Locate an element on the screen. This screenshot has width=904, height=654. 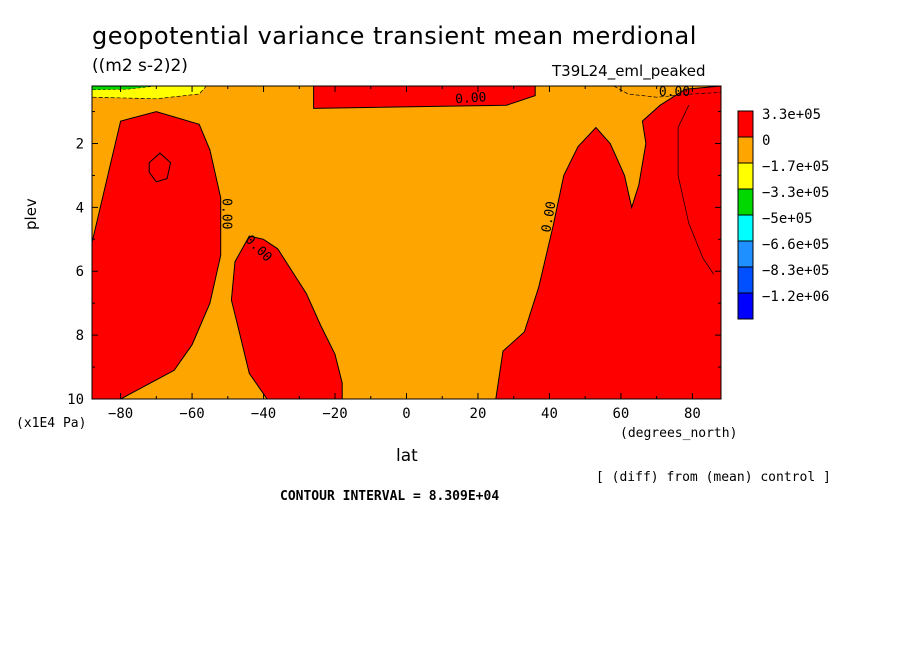
chart-units: ((m2 s-2)2) is located at coordinates (140, 66).